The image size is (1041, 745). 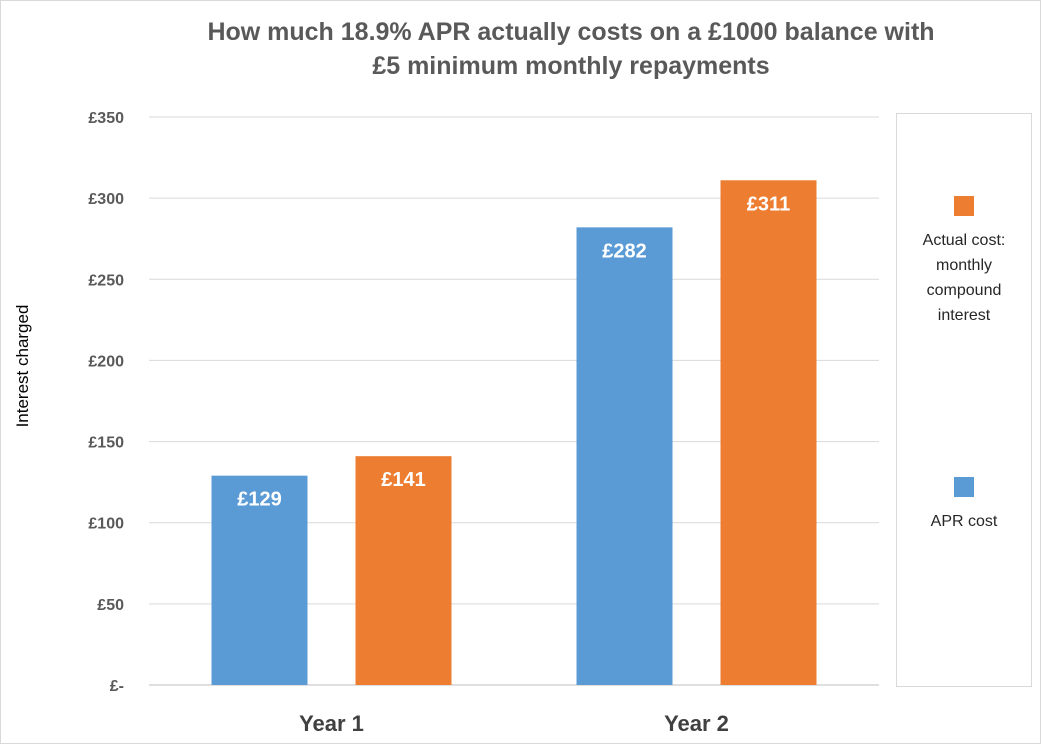 What do you see at coordinates (259, 500) in the screenshot?
I see `data-label: £129` at bounding box center [259, 500].